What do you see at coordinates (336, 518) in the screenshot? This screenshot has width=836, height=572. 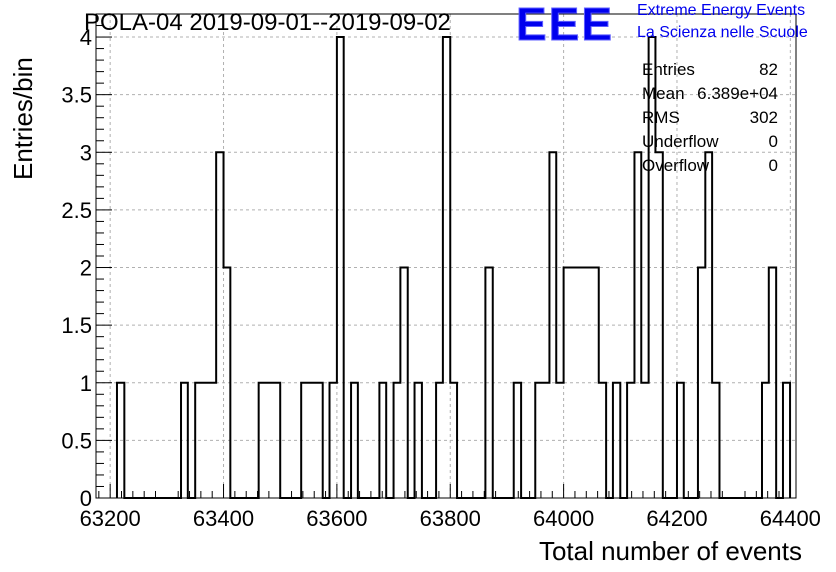 I see `x-tick-label: 63600` at bounding box center [336, 518].